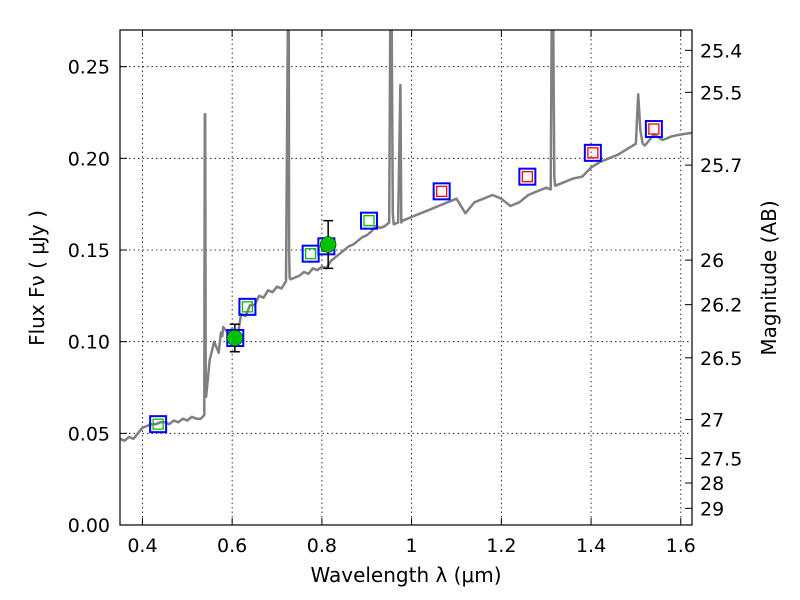 The width and height of the screenshot is (800, 600). I want to click on y2-tick-label: 25.7, so click(721, 166).